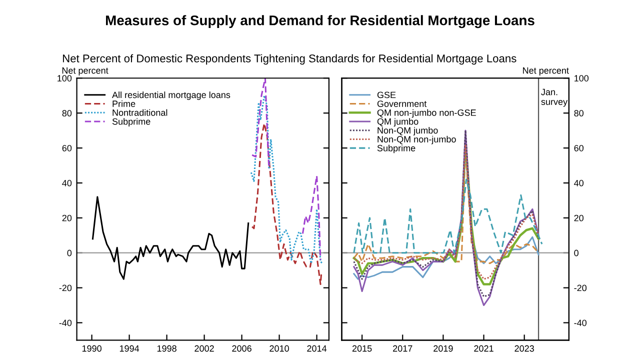 This screenshot has width=640, height=360. What do you see at coordinates (579, 183) in the screenshot?
I see `y2-tick-label: 40` at bounding box center [579, 183].